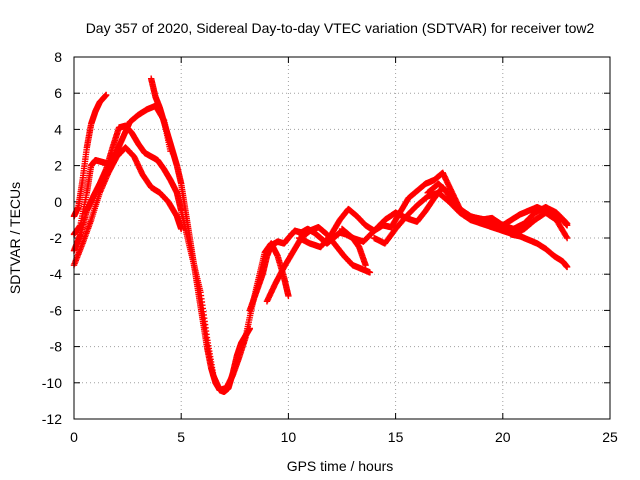 This screenshot has height=480, width=640. I want to click on x-tick-label: 15, so click(396, 437).